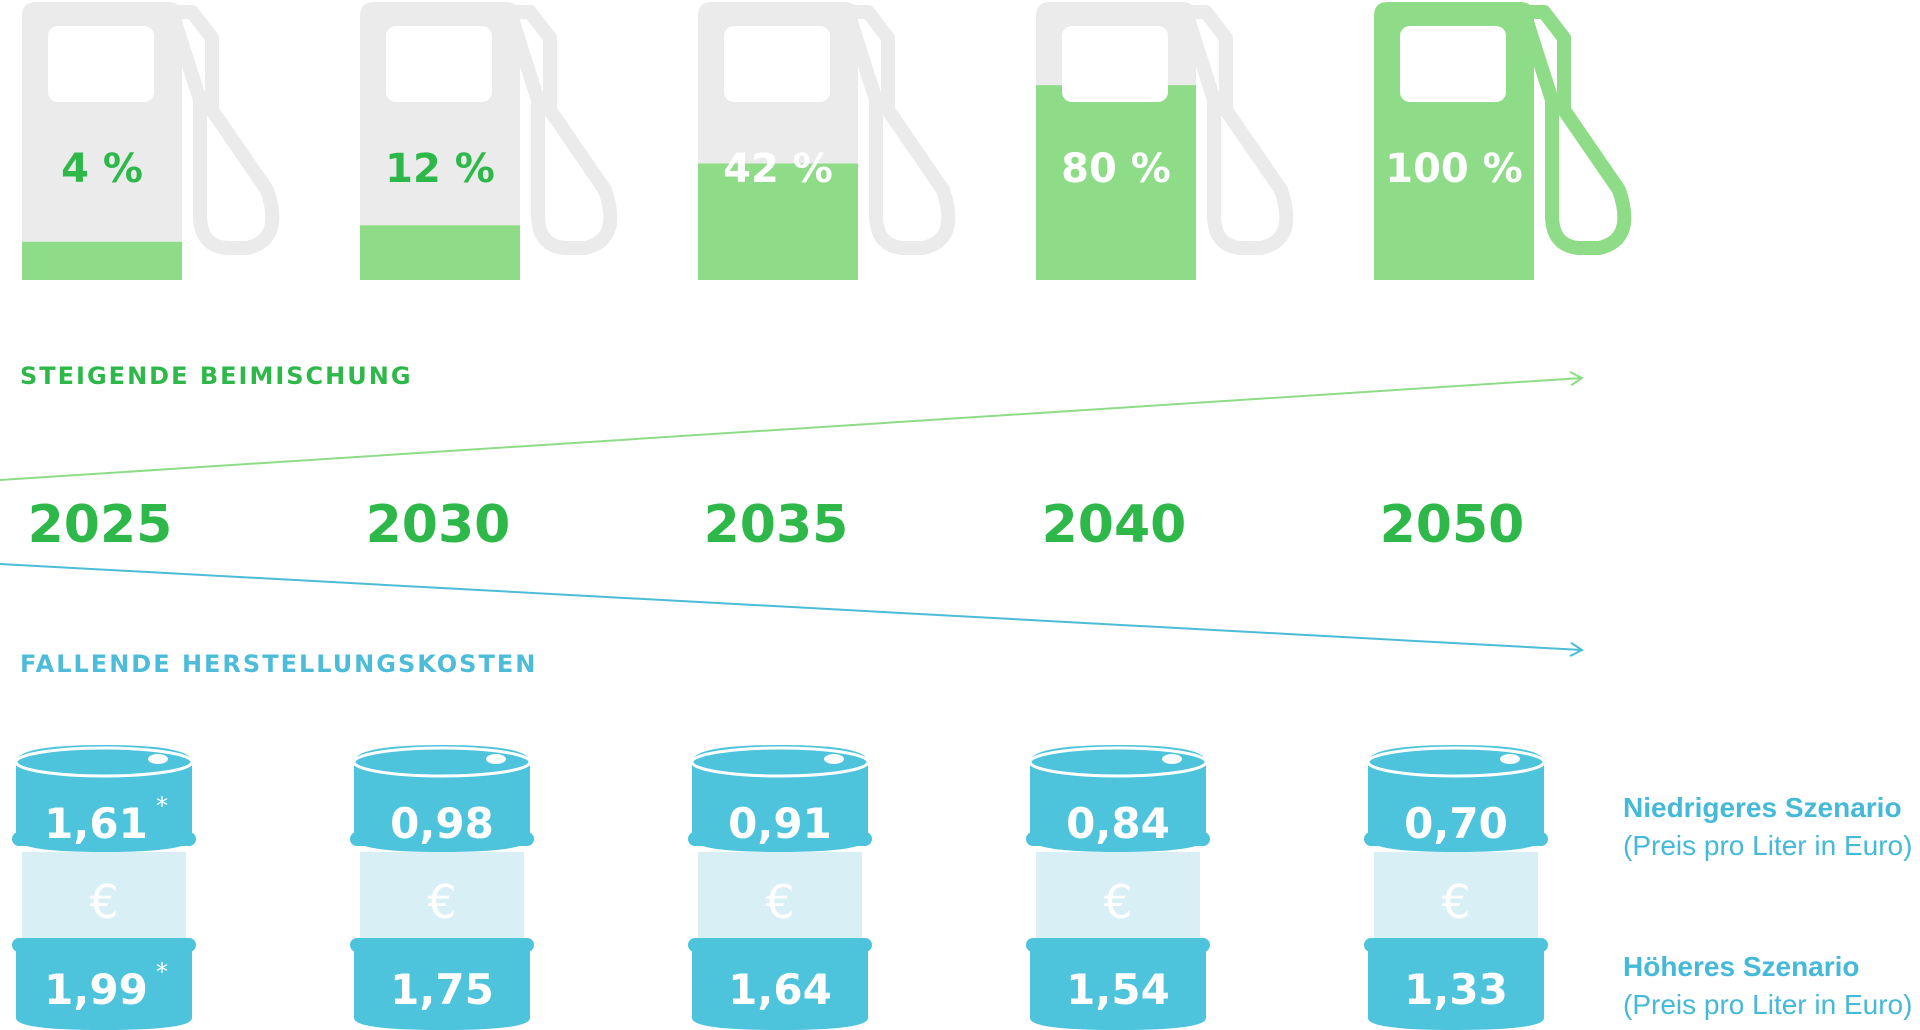 This screenshot has height=1030, width=1920. I want to click on blend-section-label: STEIGENDE BEIMISCHUNG, so click(216, 376).